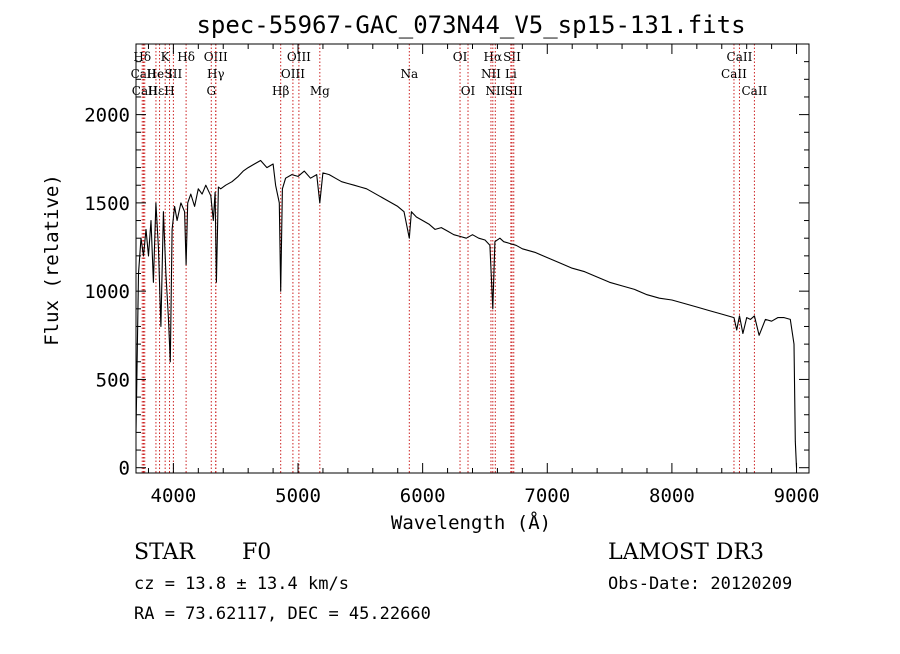  What do you see at coordinates (216, 57) in the screenshot?
I see `line-label-9: OIII` at bounding box center [216, 57].